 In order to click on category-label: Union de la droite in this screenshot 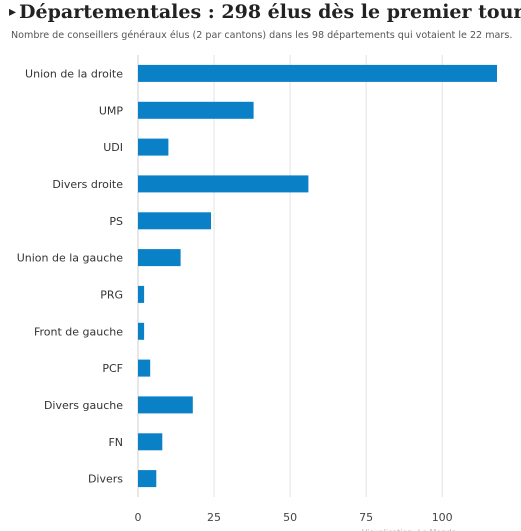, I will do `click(74, 73)`.